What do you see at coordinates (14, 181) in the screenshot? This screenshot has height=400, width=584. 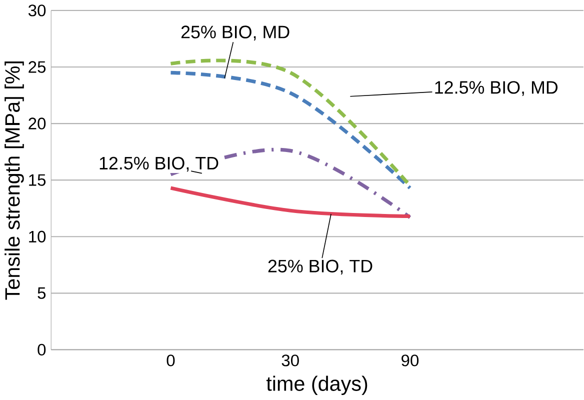 I see `y-axis-title: Tensile strength [MPa] [%]` at bounding box center [14, 181].